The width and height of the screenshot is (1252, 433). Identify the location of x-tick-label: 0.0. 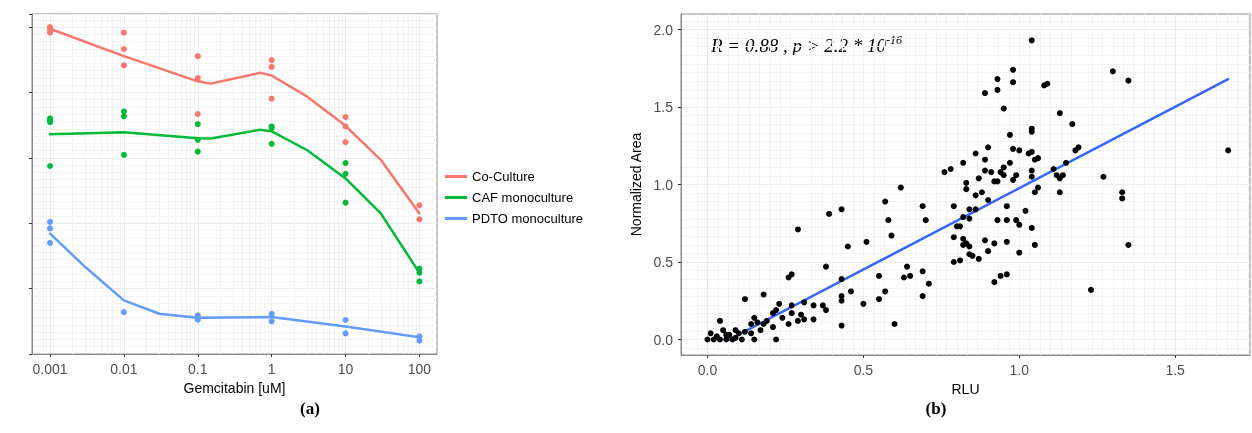
(707, 370).